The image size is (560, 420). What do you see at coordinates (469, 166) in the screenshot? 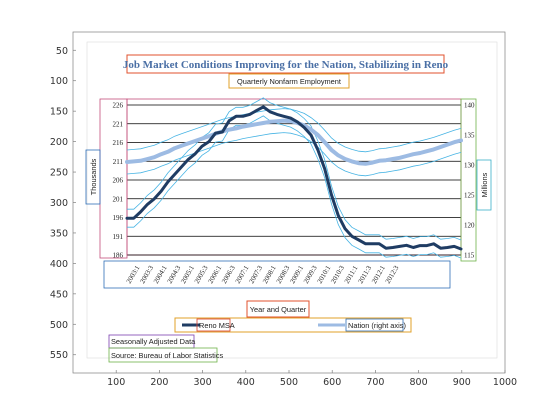
I see `right-tick-label: 130` at bounding box center [469, 166].